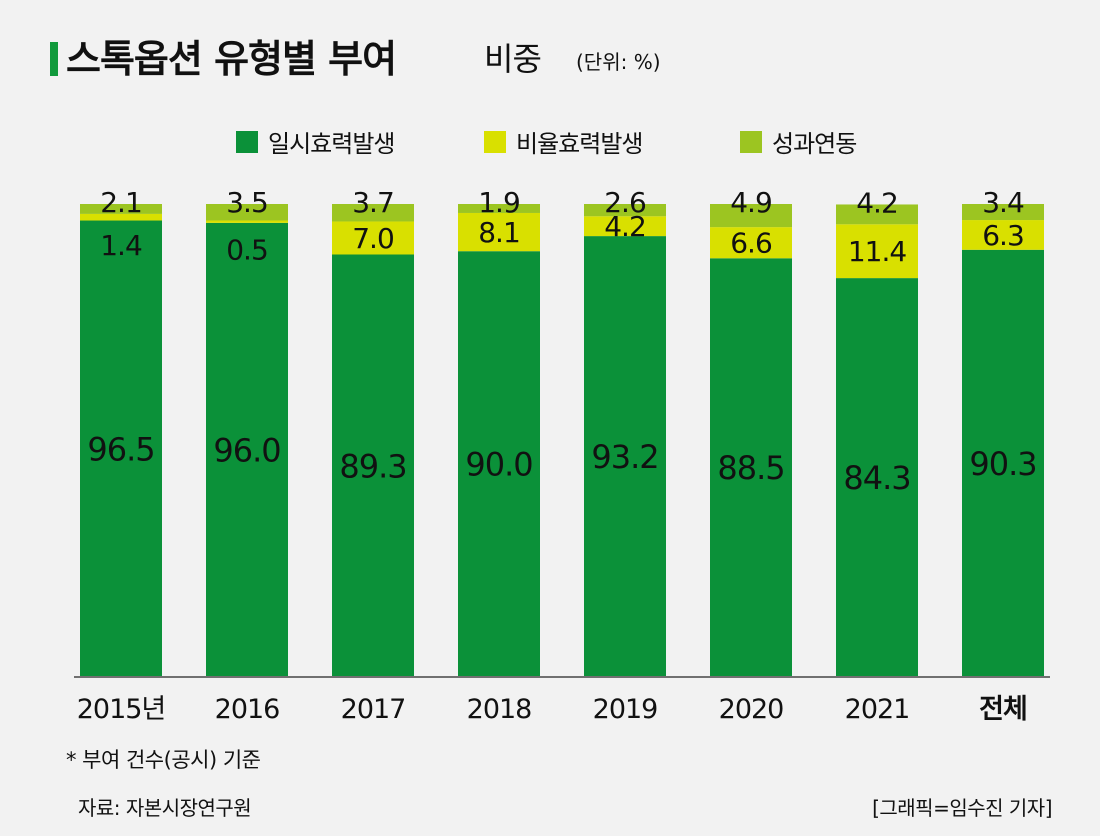 The height and width of the screenshot is (836, 1100). I want to click on graphic-credit: [그래픽=임수진 기자], so click(962, 808).